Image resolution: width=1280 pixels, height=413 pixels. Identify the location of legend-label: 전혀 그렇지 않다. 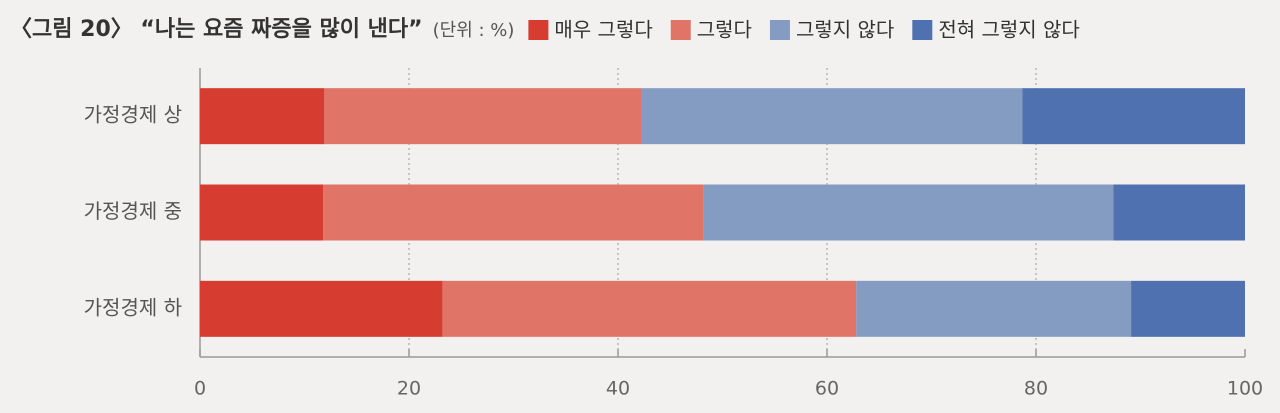
(1009, 30).